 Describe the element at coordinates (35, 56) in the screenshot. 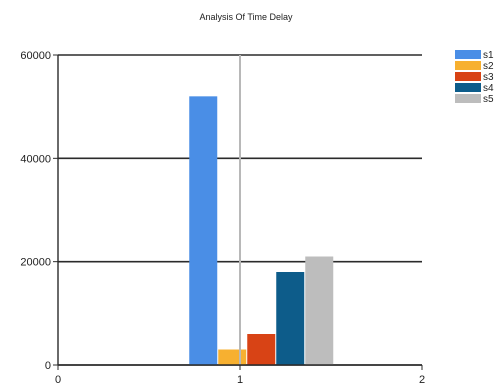

I see `y-tick-label-3: 60000` at that location.